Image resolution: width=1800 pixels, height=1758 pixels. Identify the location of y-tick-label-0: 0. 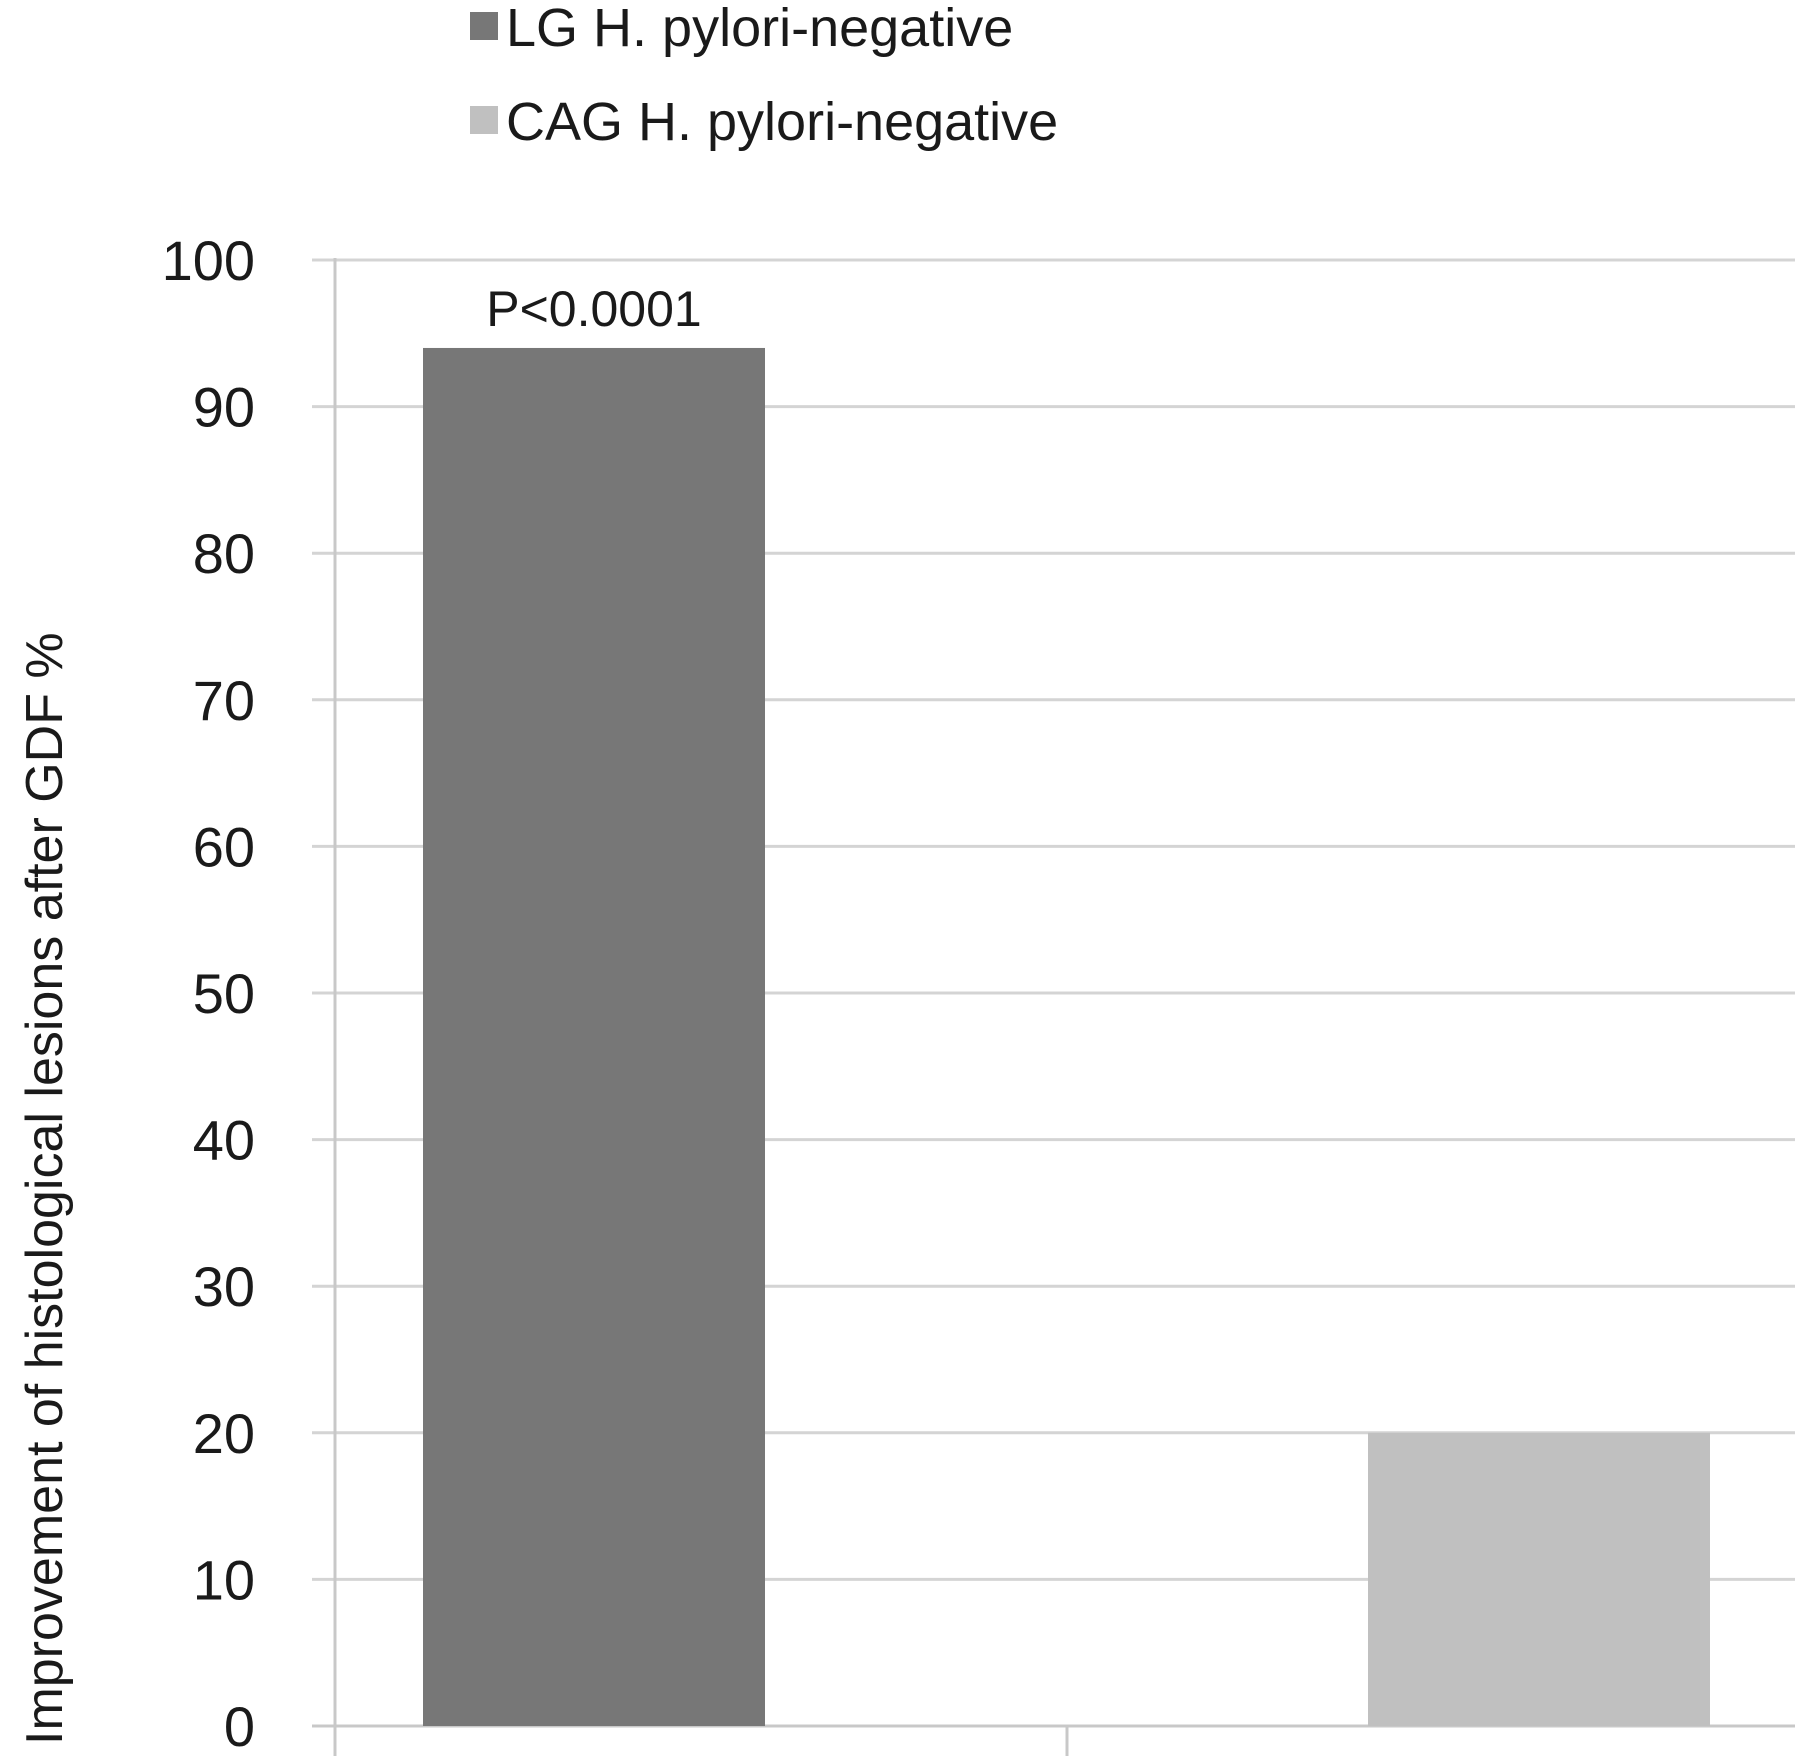
(239, 1726).